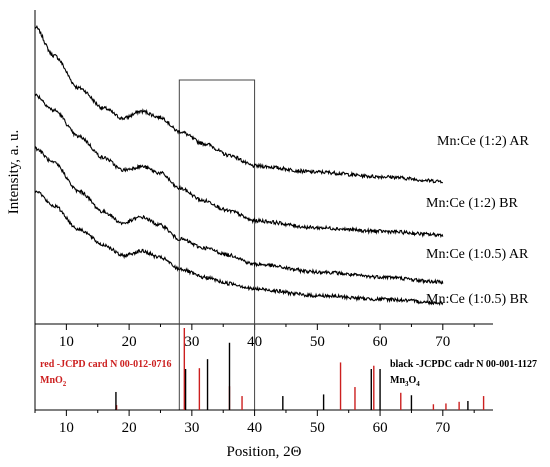 The width and height of the screenshot is (550, 467). Describe the element at coordinates (483, 141) in the screenshot. I see `series-label-mnce-1-2-ar: Mn:Ce (1:2) AR` at that location.